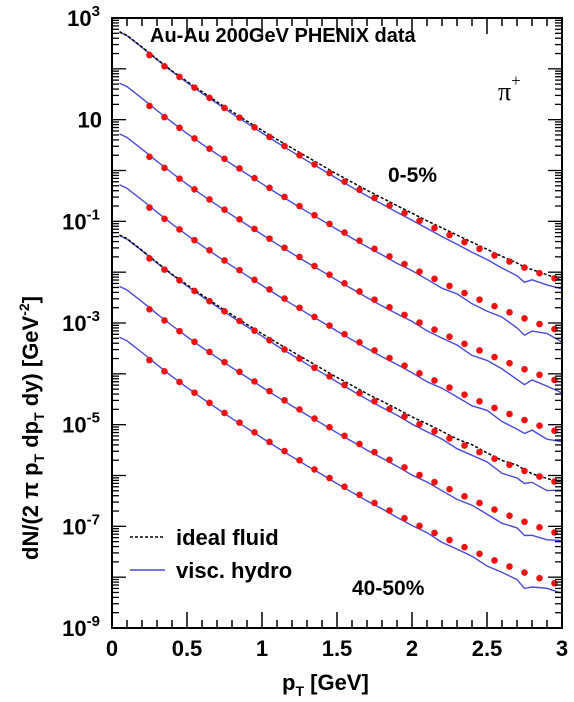  What do you see at coordinates (283, 36) in the screenshot?
I see `chart-title: Au-Au 200GeV PHENIX data` at bounding box center [283, 36].